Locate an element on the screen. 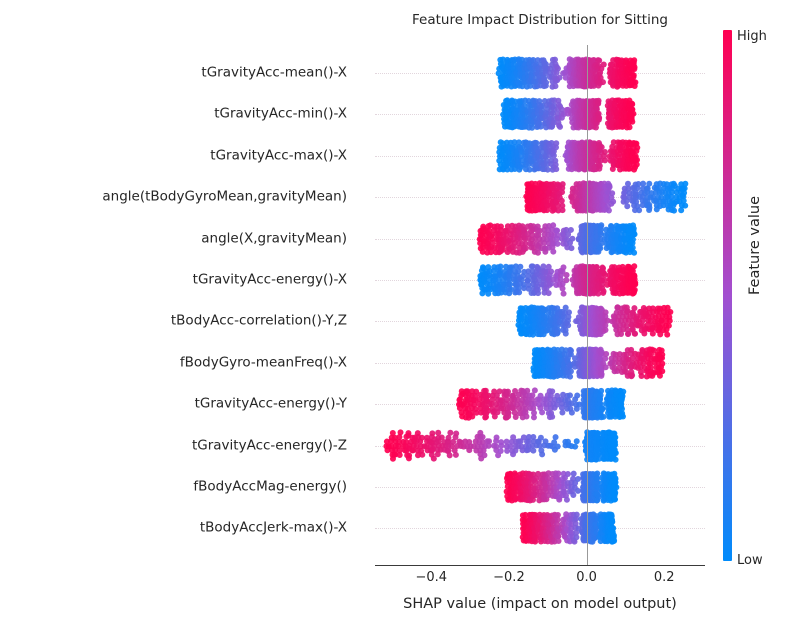 This screenshot has width=800, height=630. feature-label: tGravityAcc-energy()-Z is located at coordinates (269, 444).